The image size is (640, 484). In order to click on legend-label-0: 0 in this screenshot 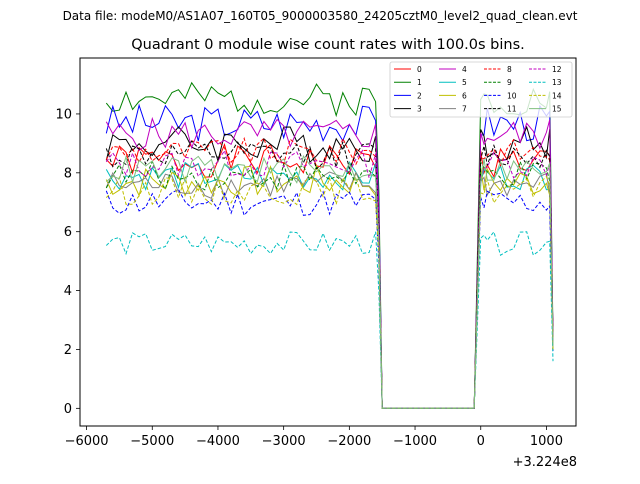, I will do `click(419, 69)`.